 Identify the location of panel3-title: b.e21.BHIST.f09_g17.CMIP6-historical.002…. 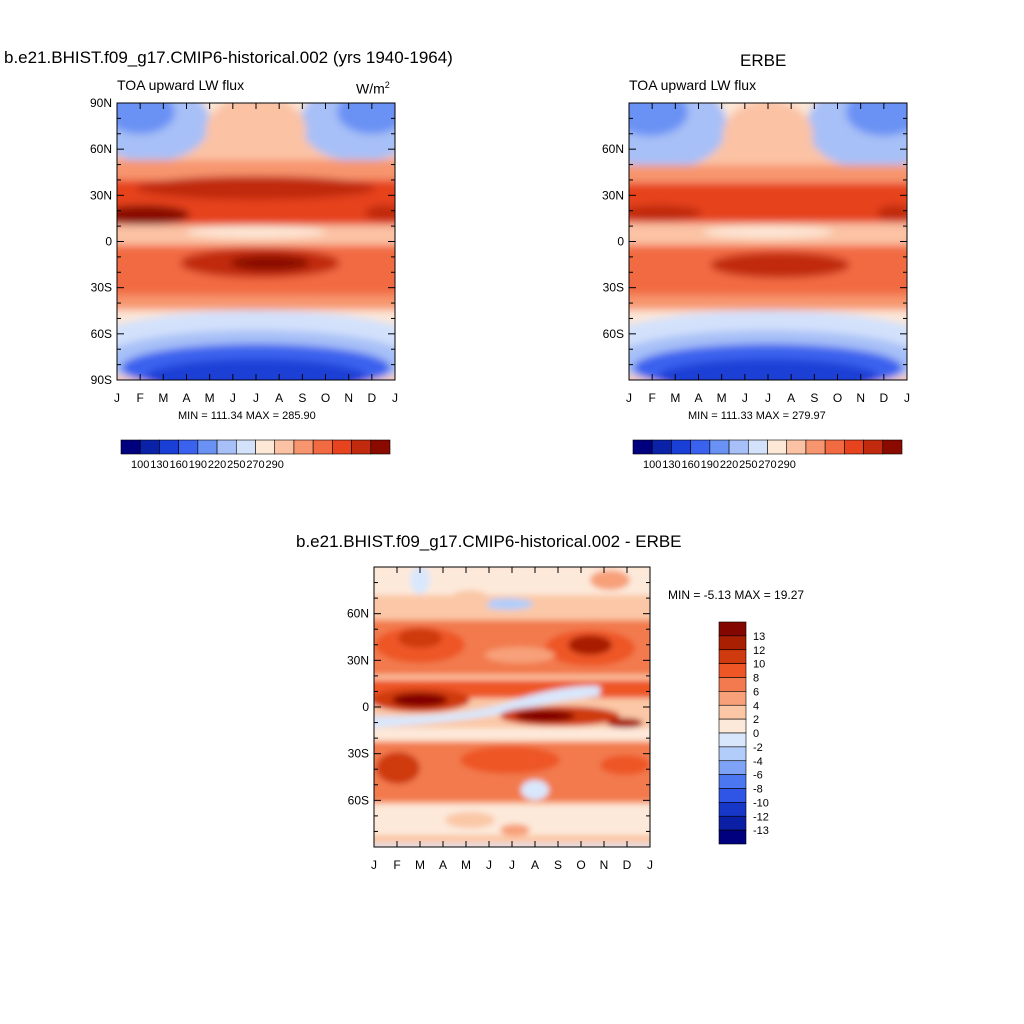
(489, 541).